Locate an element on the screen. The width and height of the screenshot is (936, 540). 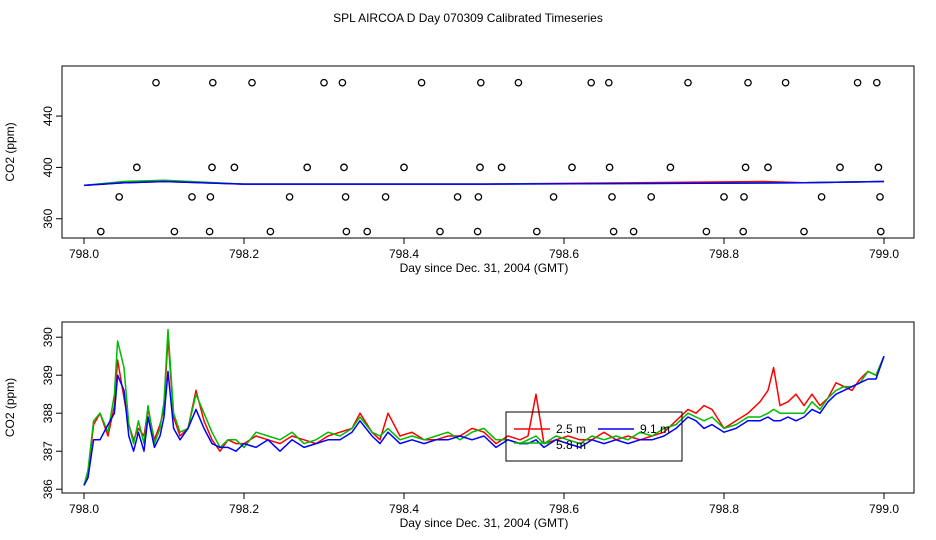
y-tick-label: 400 is located at coordinates (48, 167).